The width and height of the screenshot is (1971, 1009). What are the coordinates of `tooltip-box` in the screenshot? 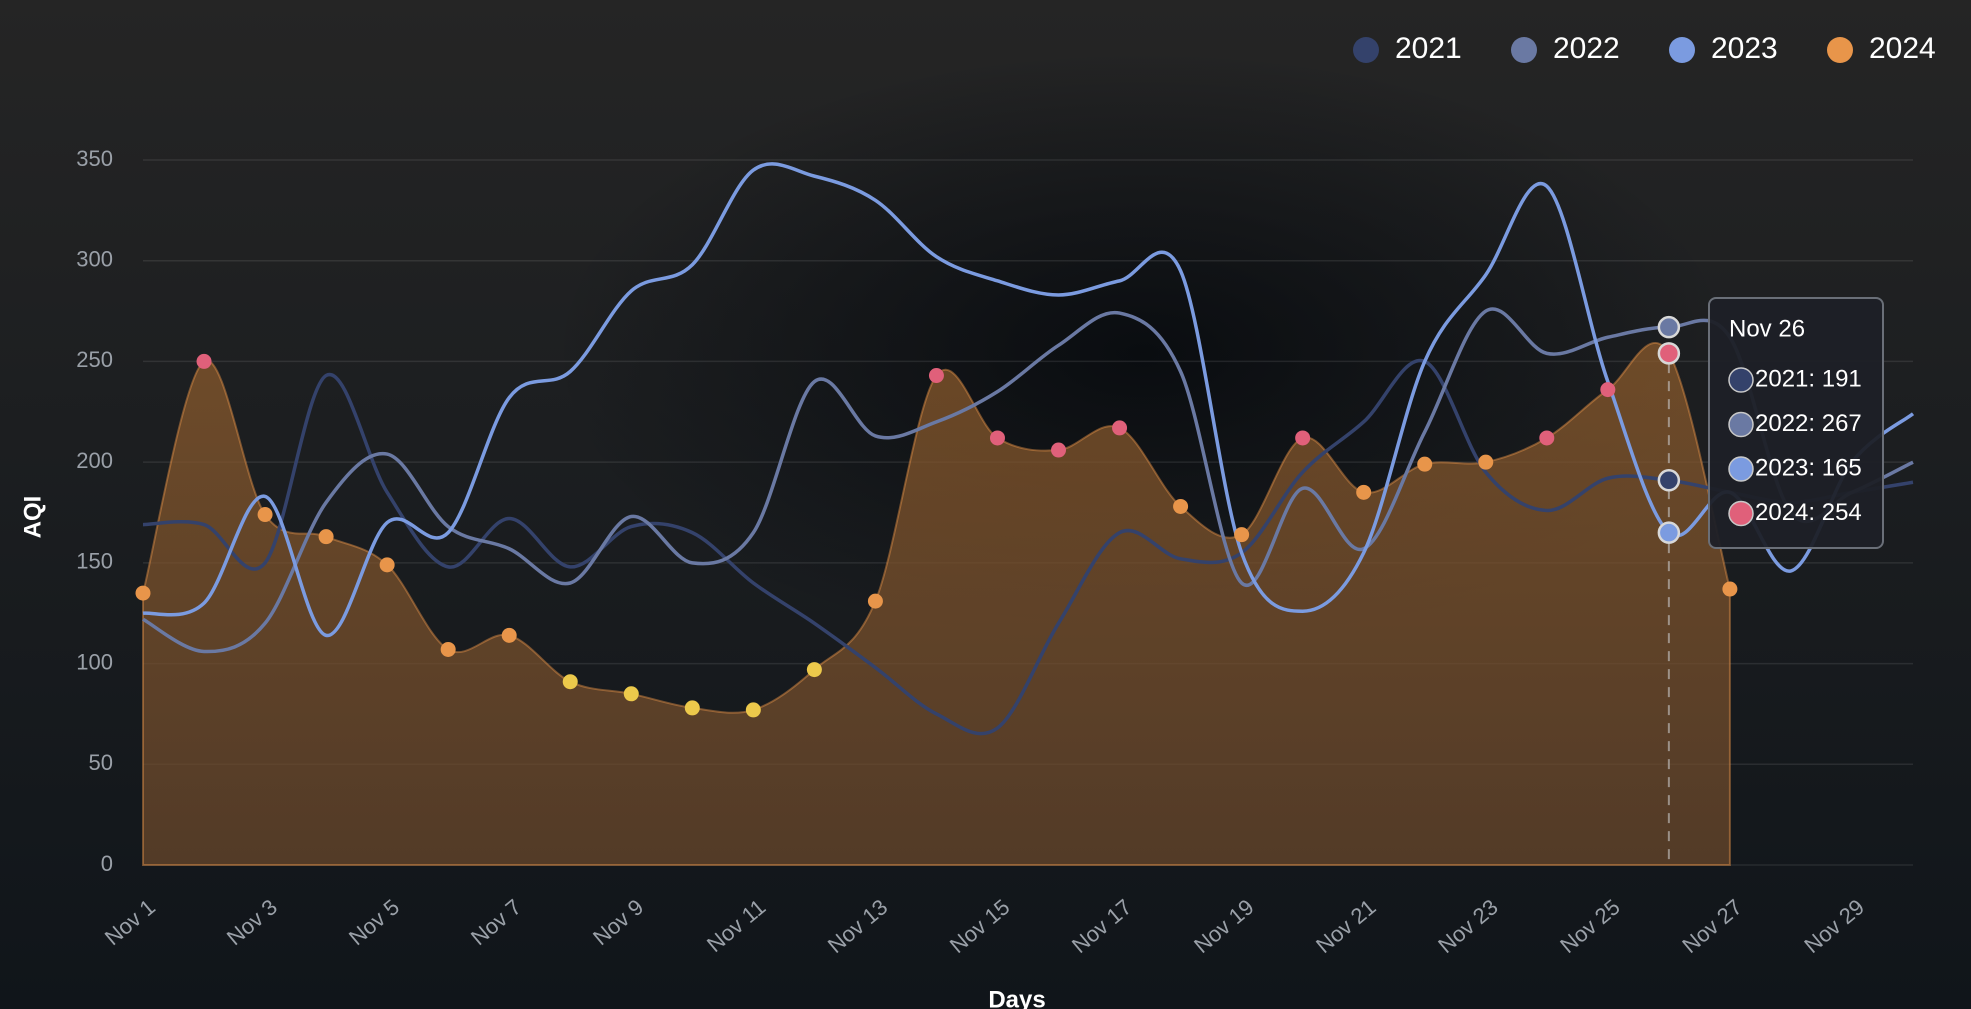 It's located at (1796, 423).